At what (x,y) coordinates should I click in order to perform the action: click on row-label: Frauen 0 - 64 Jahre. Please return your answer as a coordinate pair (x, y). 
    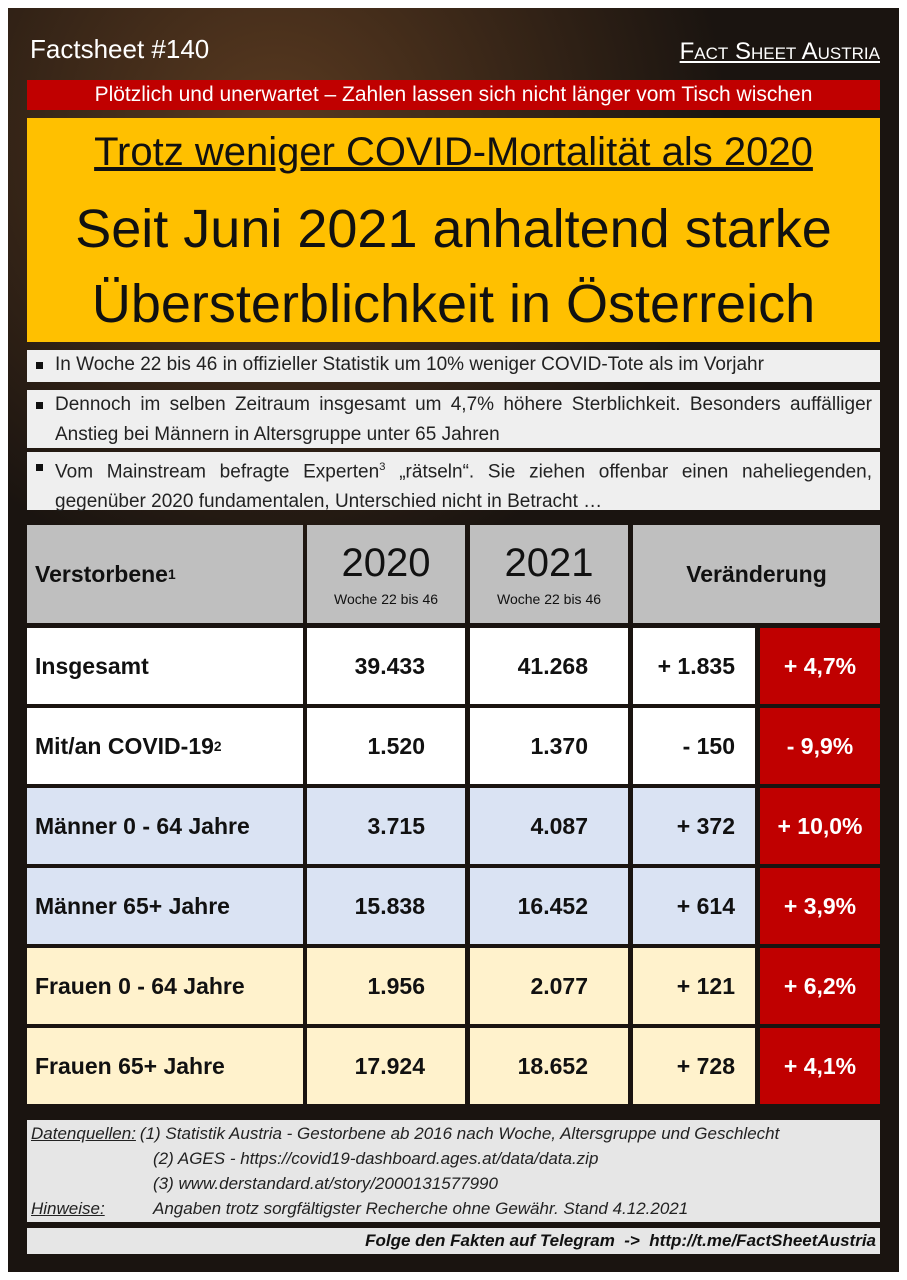
    Looking at the image, I should click on (165, 986).